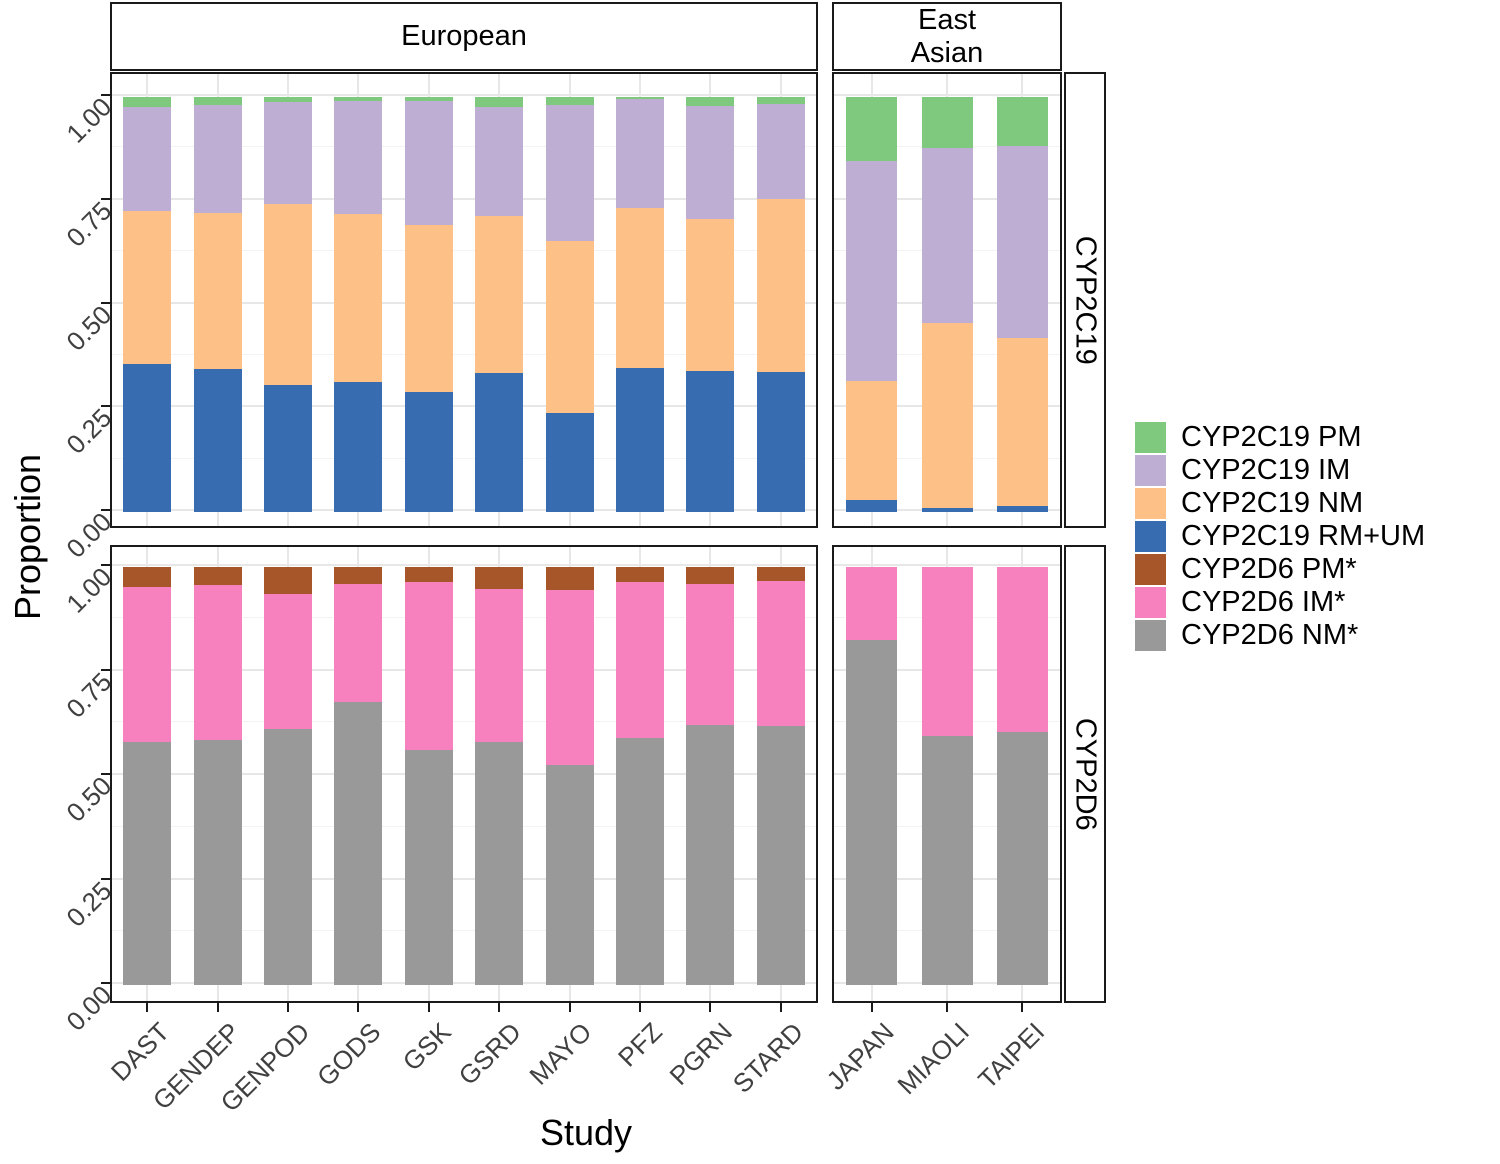  I want to click on x-axis-tick-label: GODS, so click(348, 1054).